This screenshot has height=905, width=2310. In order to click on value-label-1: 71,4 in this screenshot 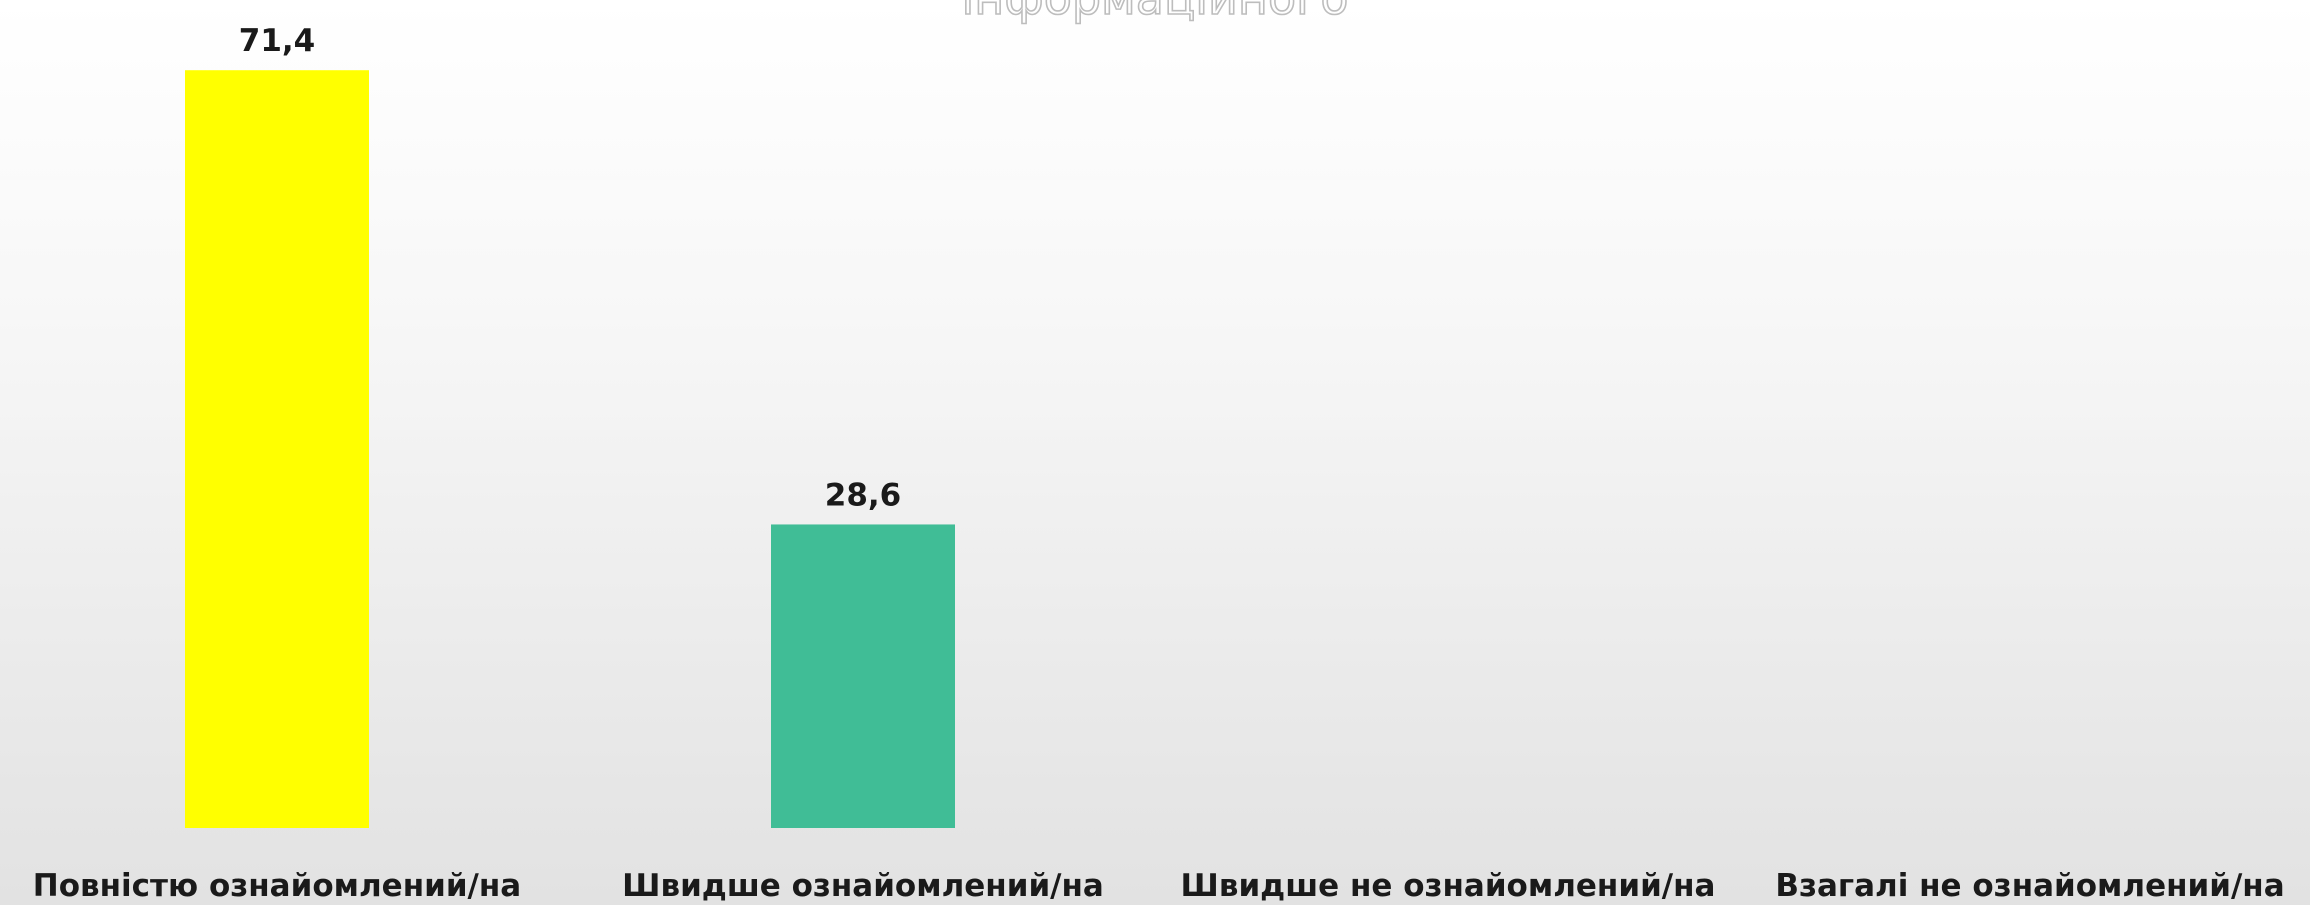, I will do `click(277, 41)`.